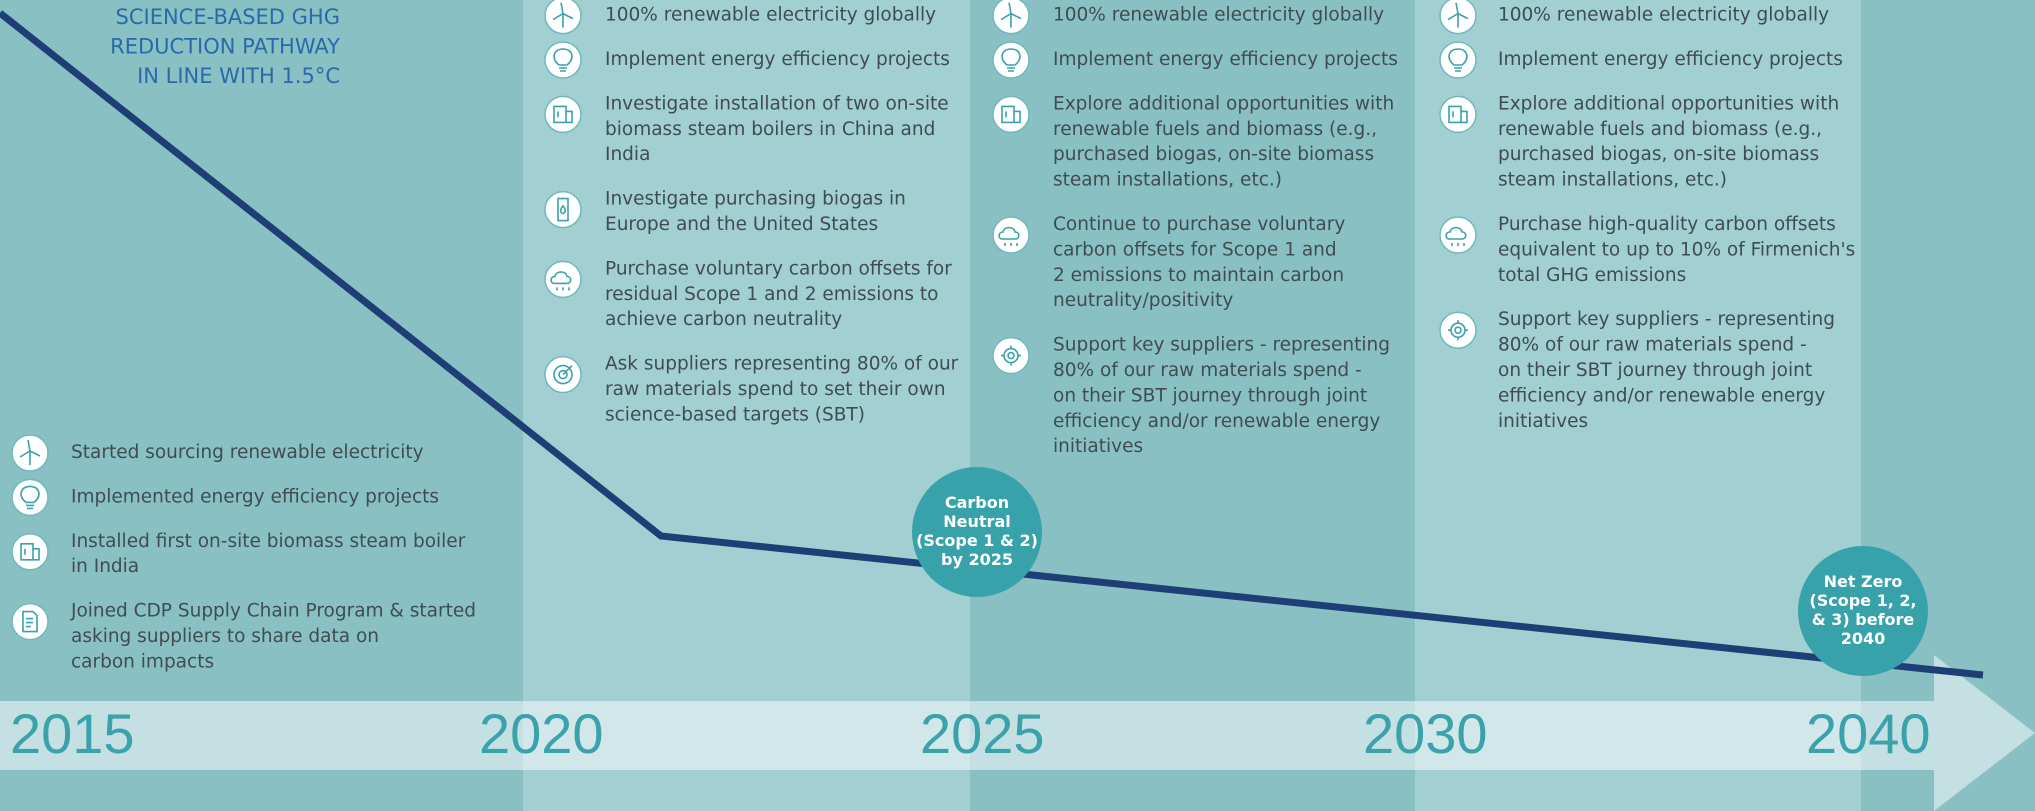  I want to click on year-label: 2025, so click(982, 733).